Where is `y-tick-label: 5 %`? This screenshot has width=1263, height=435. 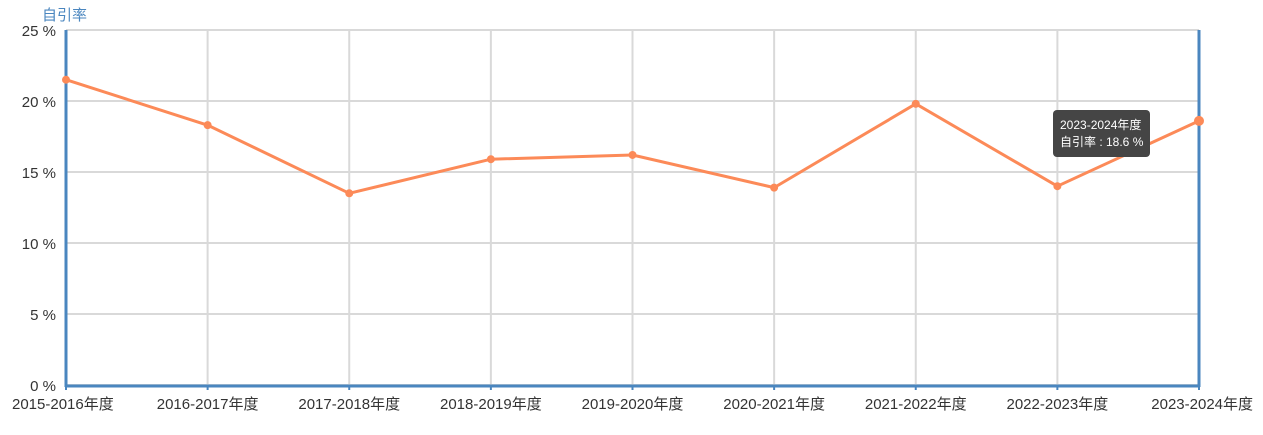
y-tick-label: 5 % is located at coordinates (43, 315).